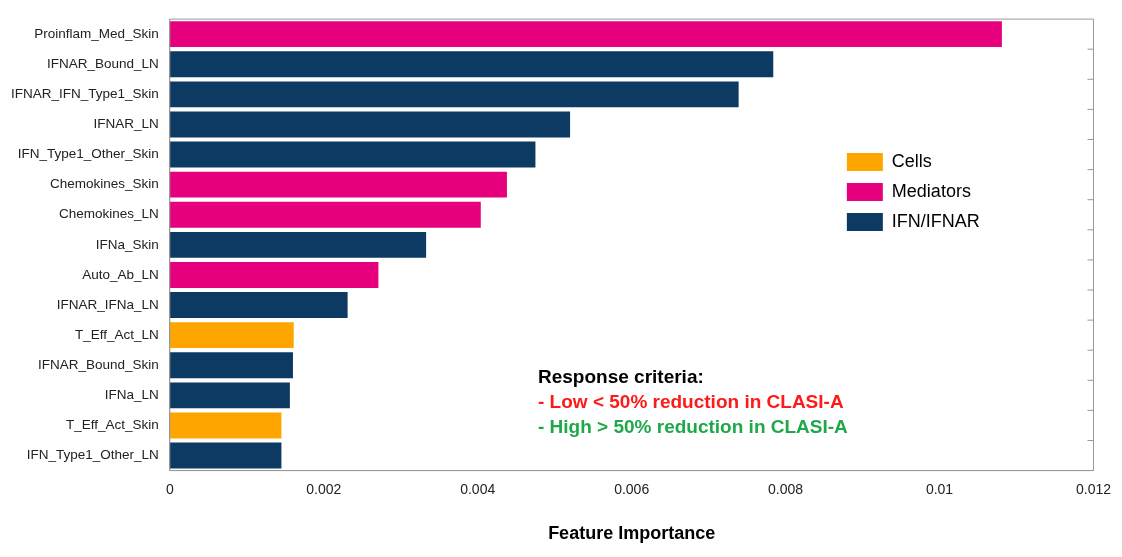  What do you see at coordinates (92, 455) in the screenshot?
I see `y-tick-label: IFN_Type1_Other_LN` at bounding box center [92, 455].